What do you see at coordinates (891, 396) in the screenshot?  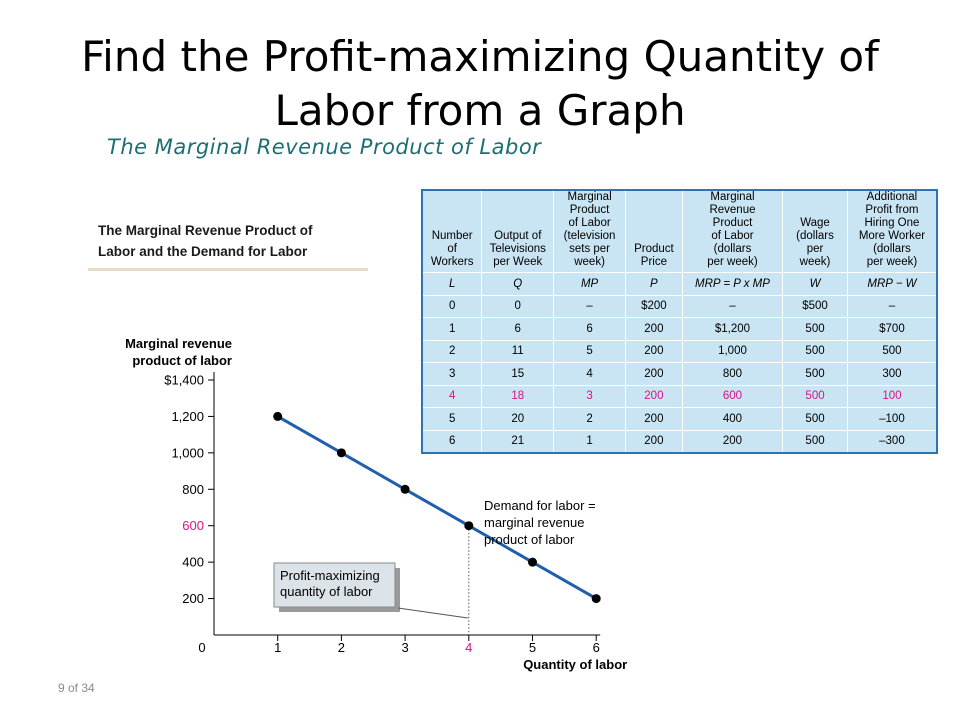 I see `table-cell: 100` at bounding box center [891, 396].